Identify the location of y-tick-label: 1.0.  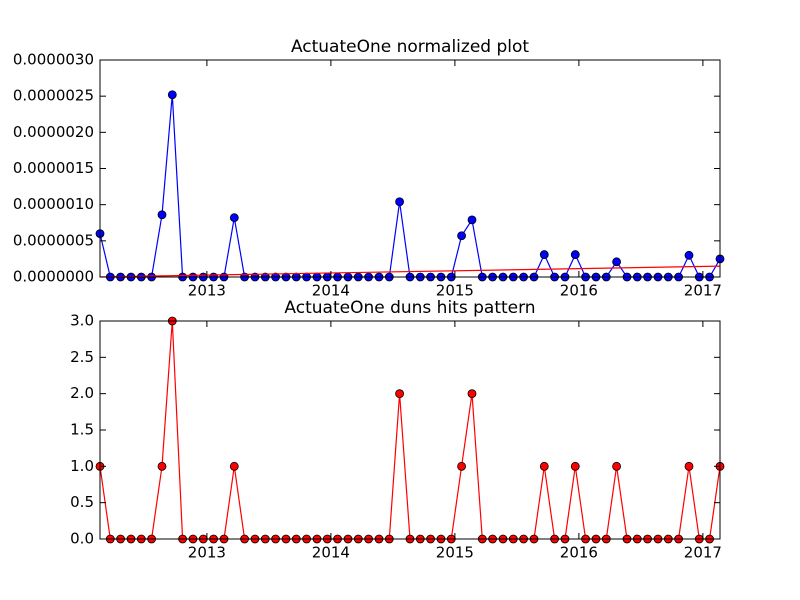
(82, 466).